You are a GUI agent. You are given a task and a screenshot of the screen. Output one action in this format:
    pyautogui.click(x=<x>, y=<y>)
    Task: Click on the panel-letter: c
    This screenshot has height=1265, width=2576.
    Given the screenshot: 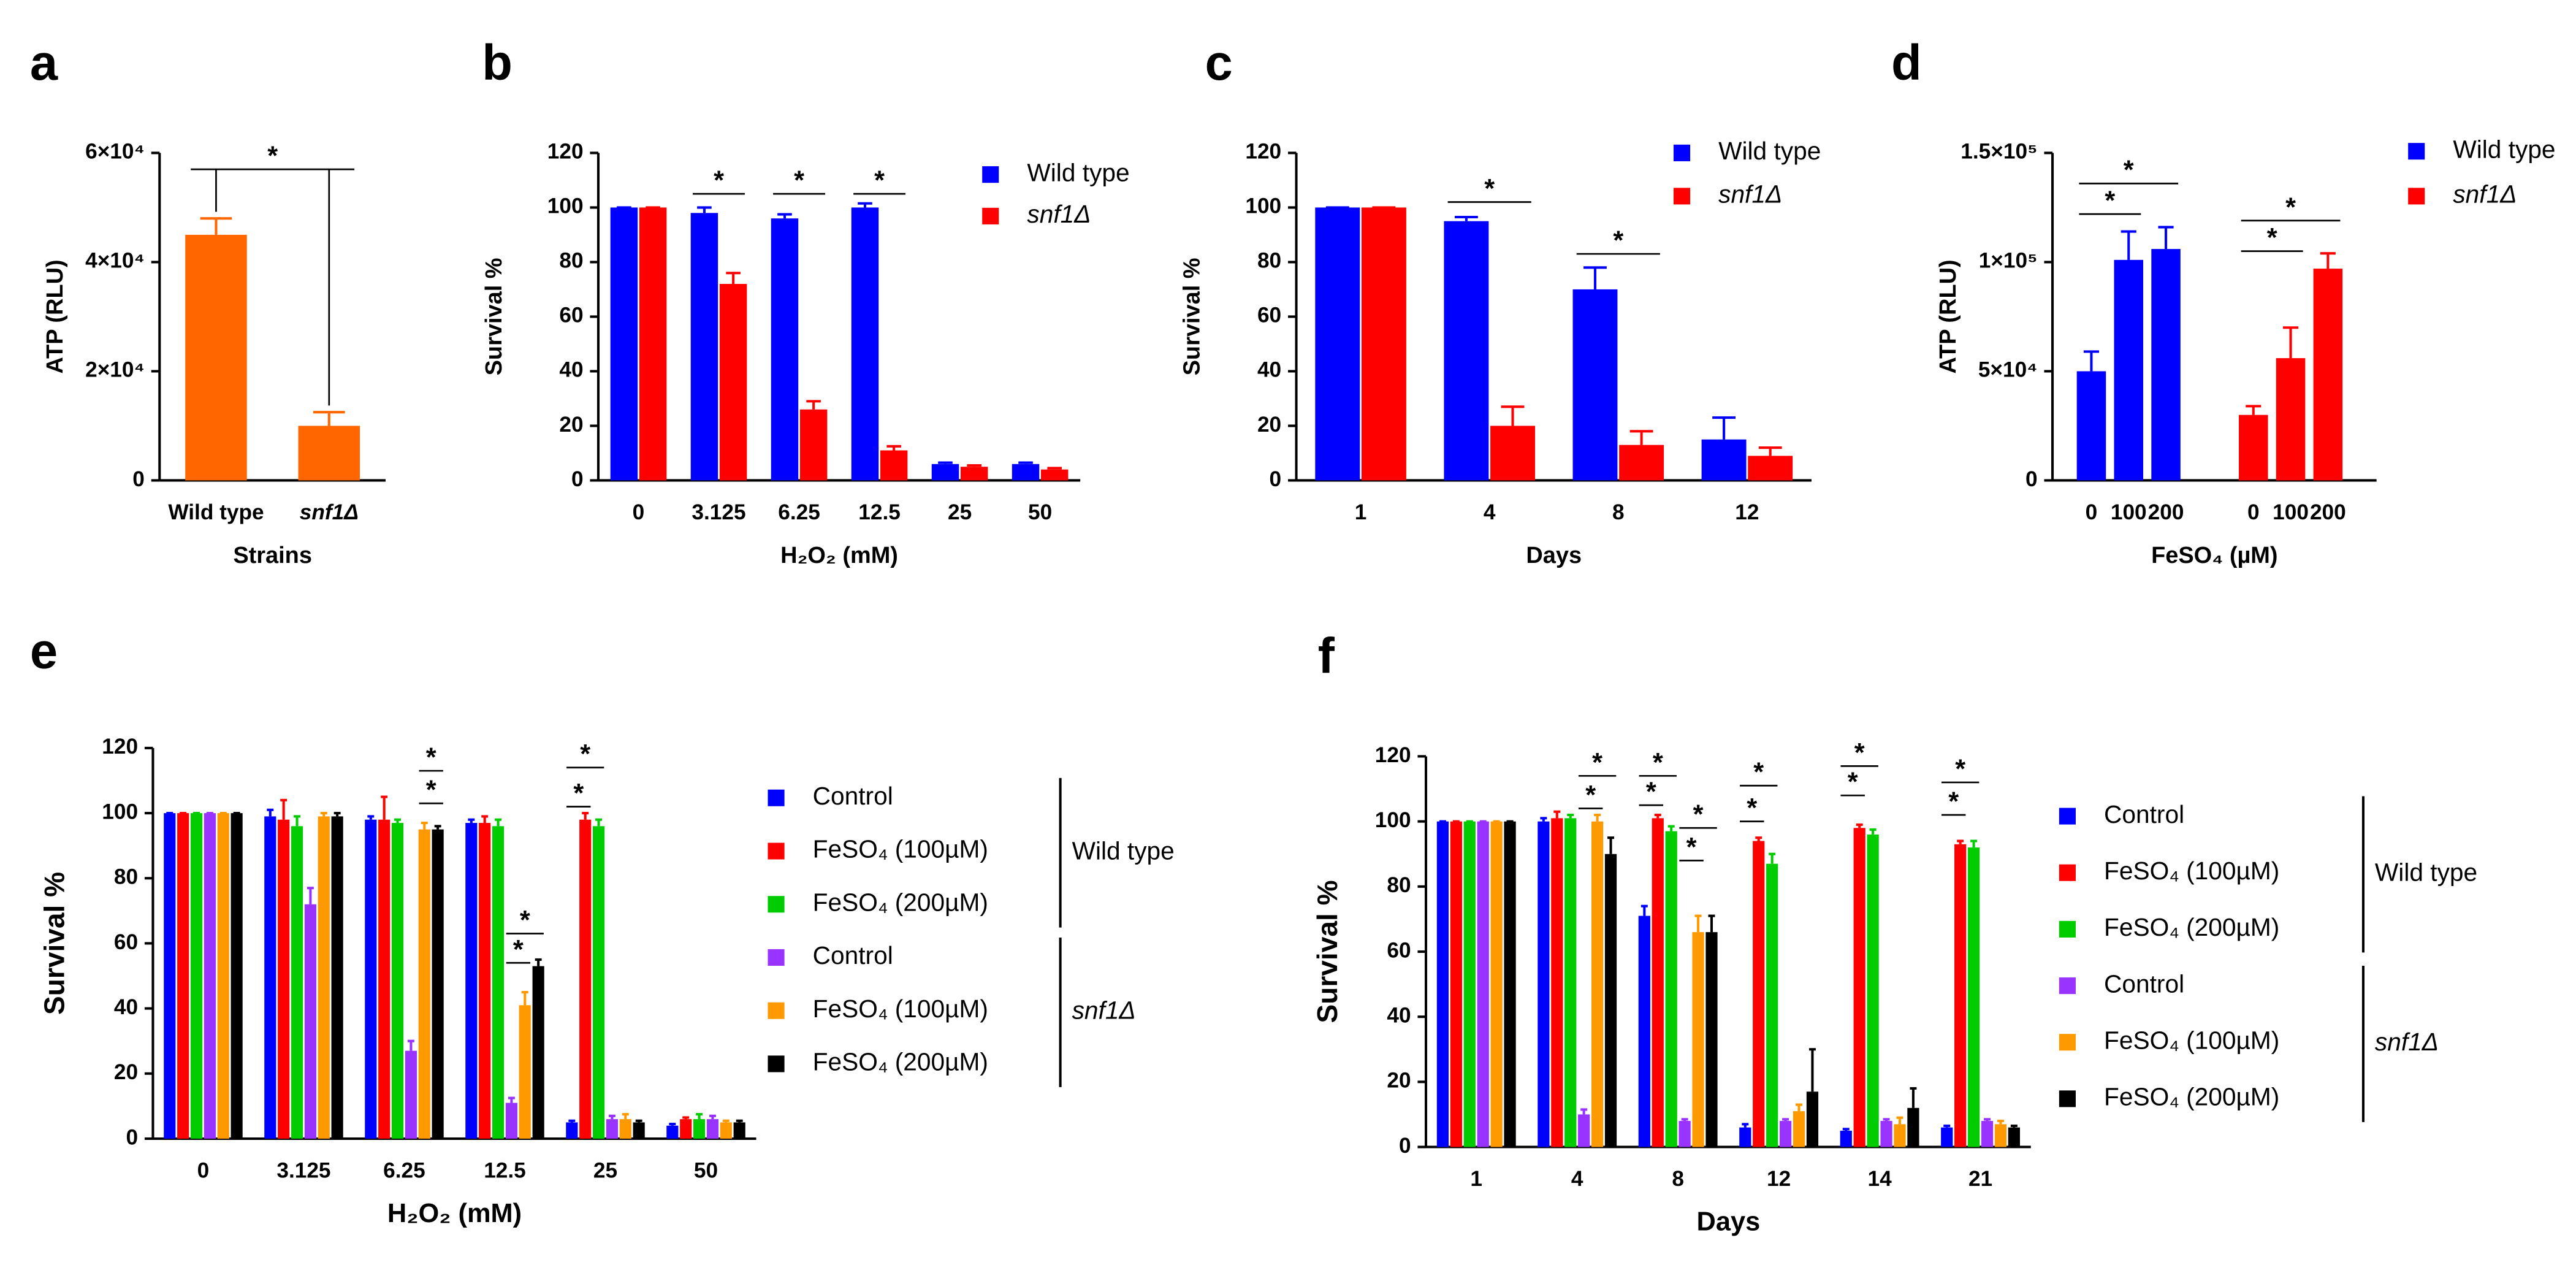 What is the action you would take?
    pyautogui.click(x=1218, y=63)
    